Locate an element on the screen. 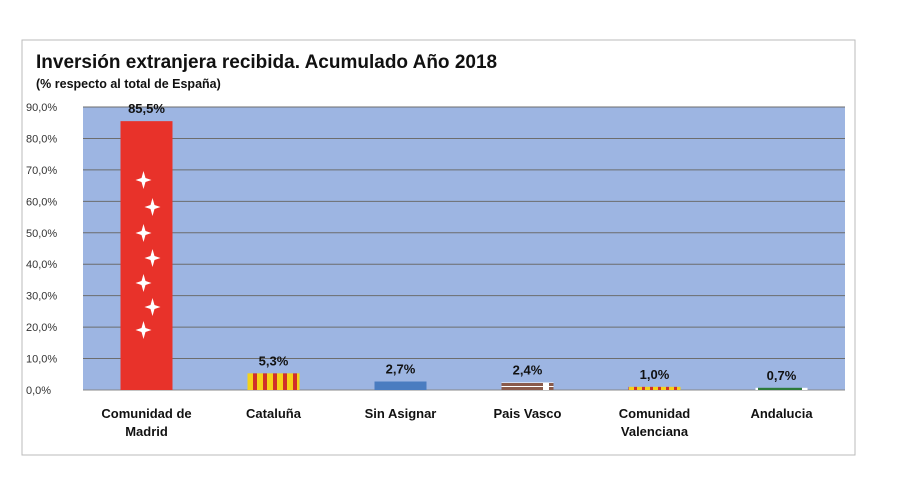 The height and width of the screenshot is (480, 908). data-label: 0,7% is located at coordinates (782, 375).